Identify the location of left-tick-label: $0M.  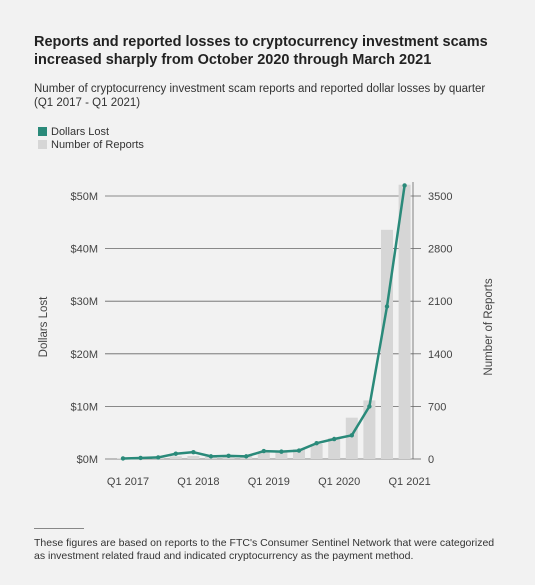
(87, 460).